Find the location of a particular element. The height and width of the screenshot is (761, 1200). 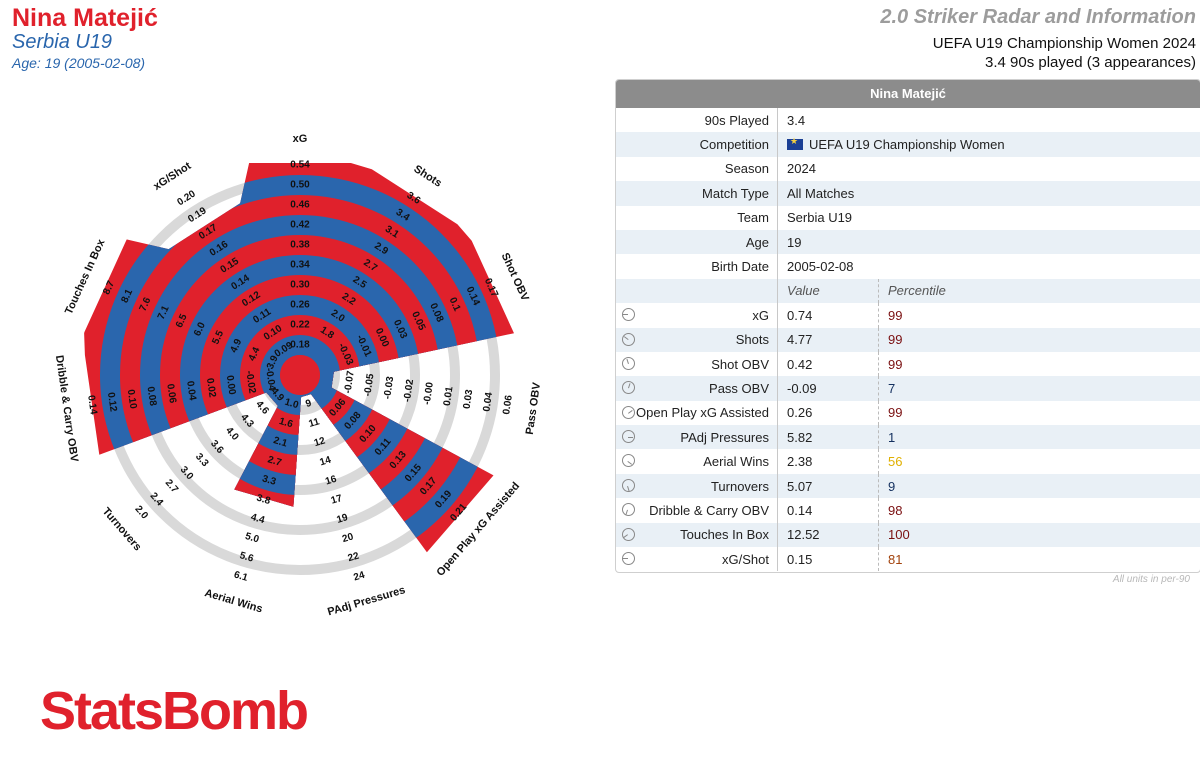

metric-label-text: Shot OBV is located at coordinates (740, 364).